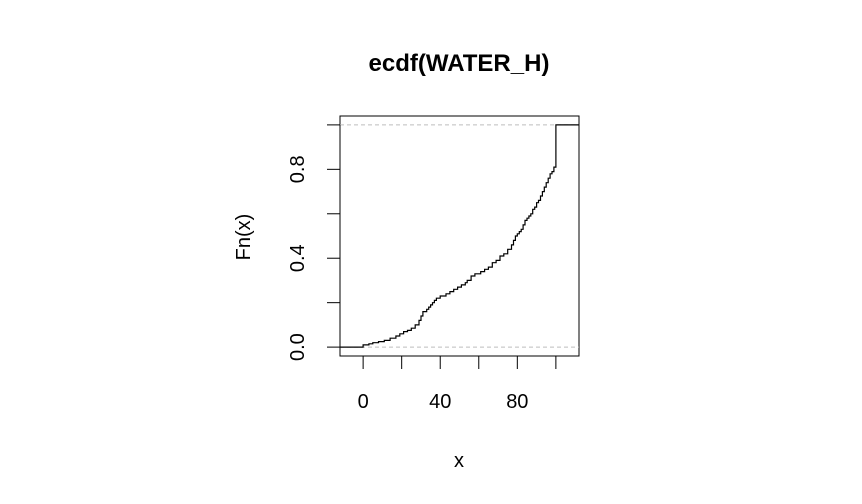 The width and height of the screenshot is (862, 504). Describe the element at coordinates (298, 258) in the screenshot. I see `y-tick-label: 0.4` at that location.